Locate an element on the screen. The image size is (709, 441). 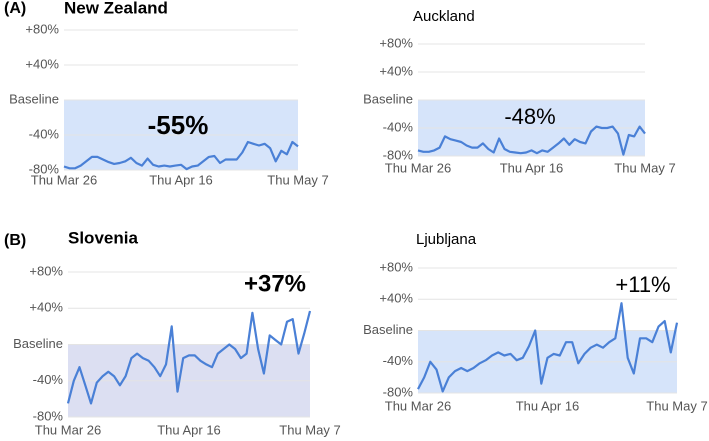
panel-label: (B) is located at coordinates (15, 240).